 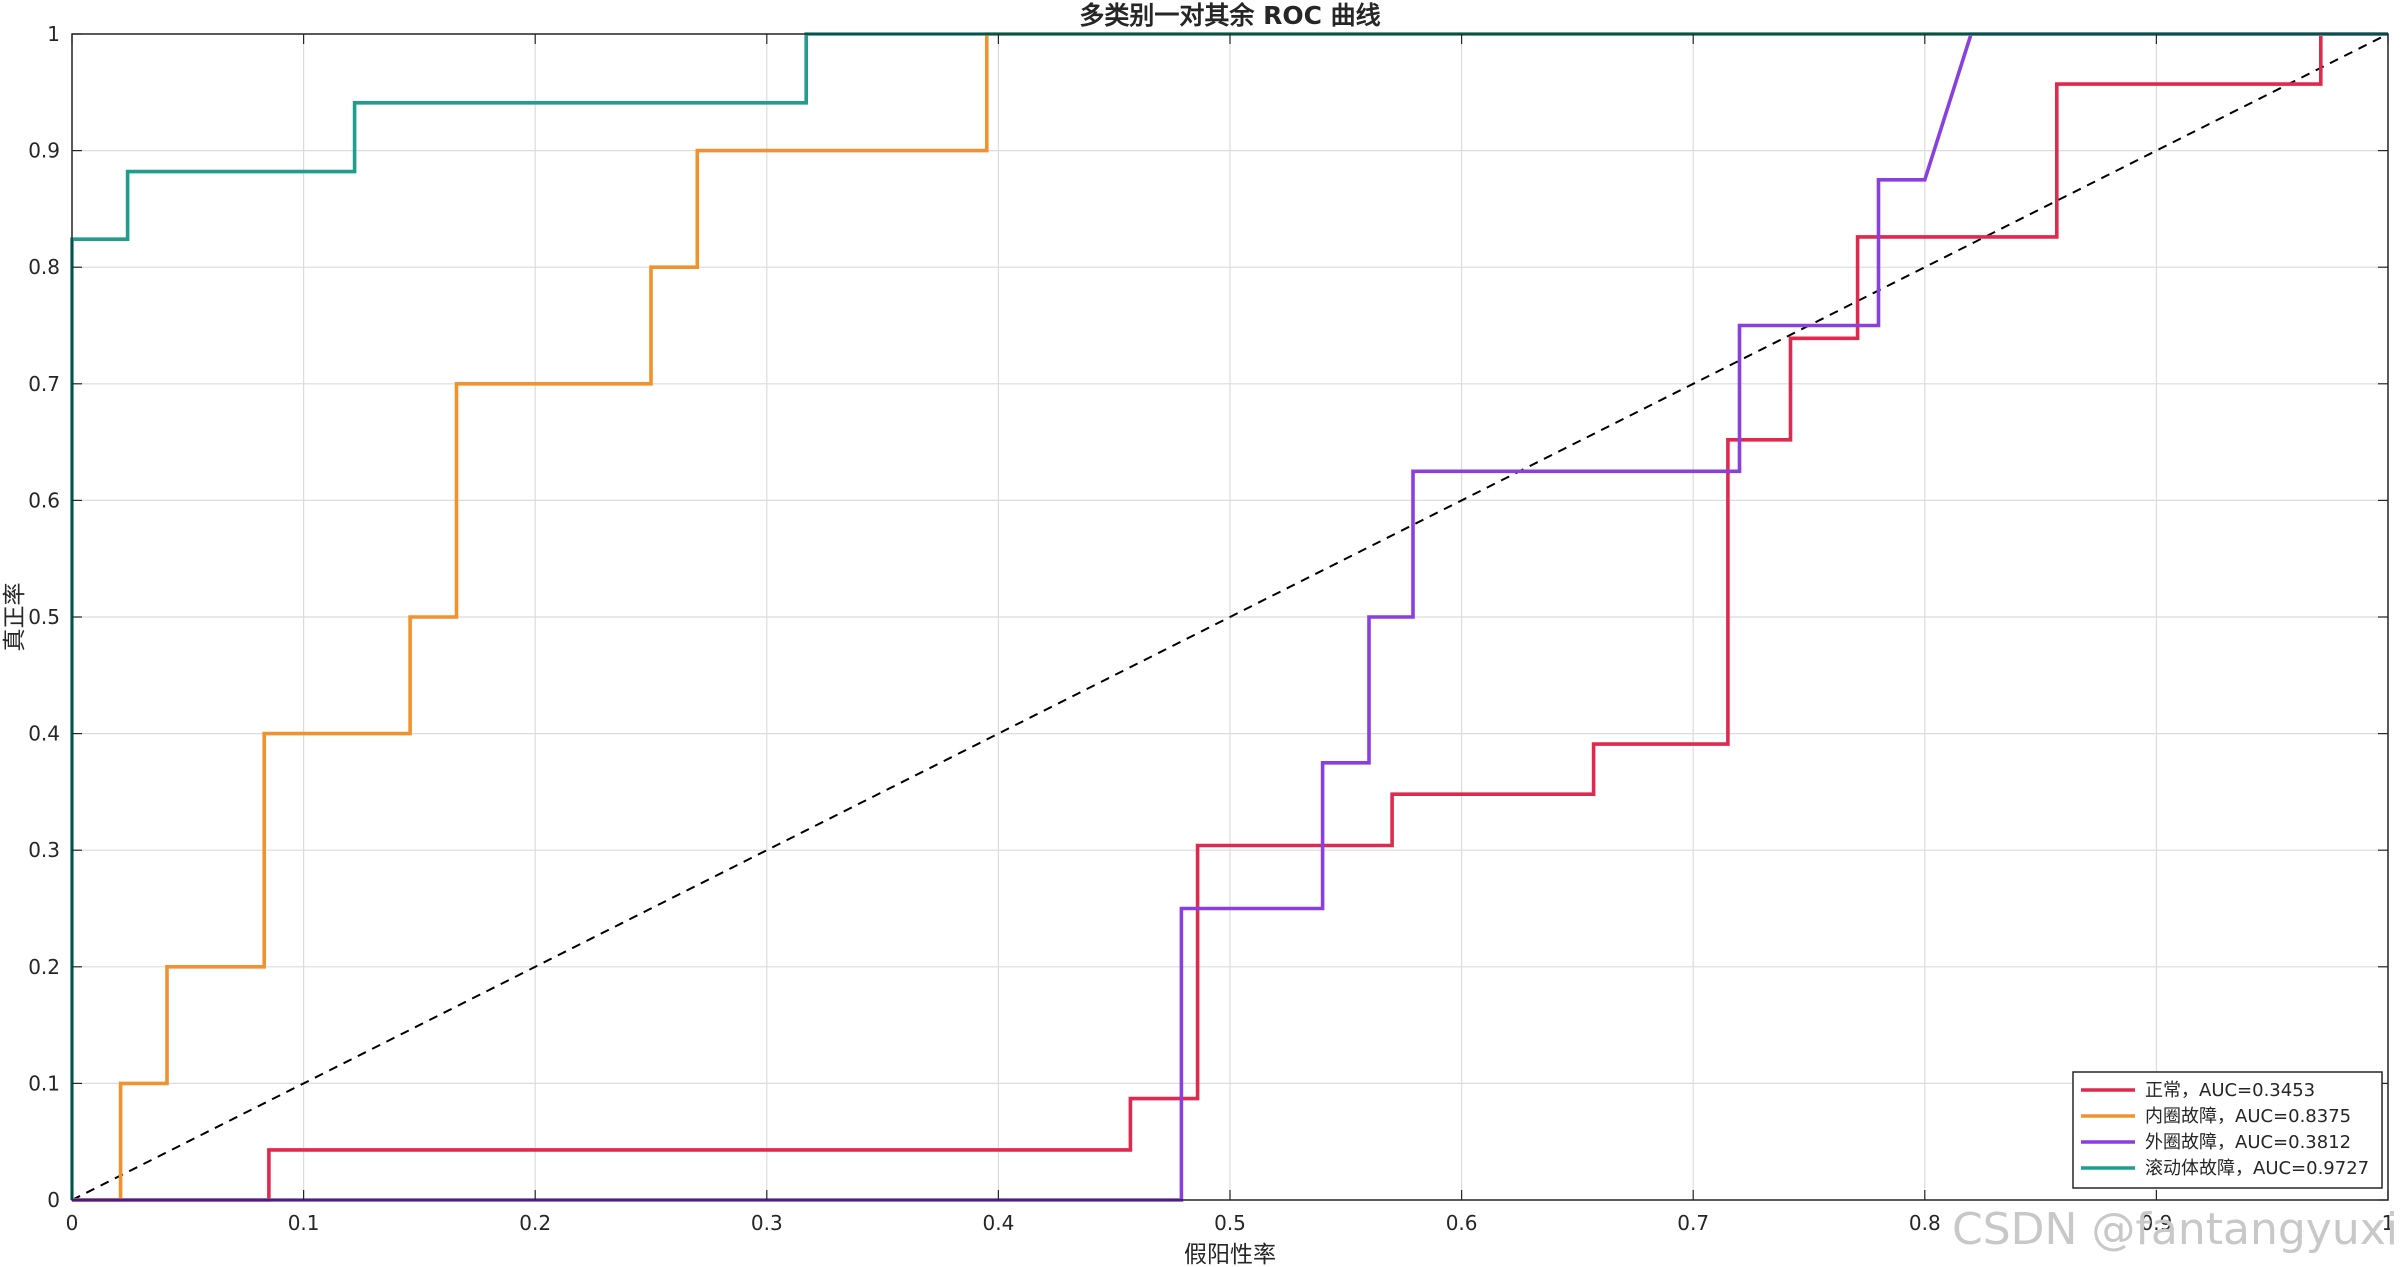 I want to click on y-tick-label: 0.6, so click(x=44, y=500).